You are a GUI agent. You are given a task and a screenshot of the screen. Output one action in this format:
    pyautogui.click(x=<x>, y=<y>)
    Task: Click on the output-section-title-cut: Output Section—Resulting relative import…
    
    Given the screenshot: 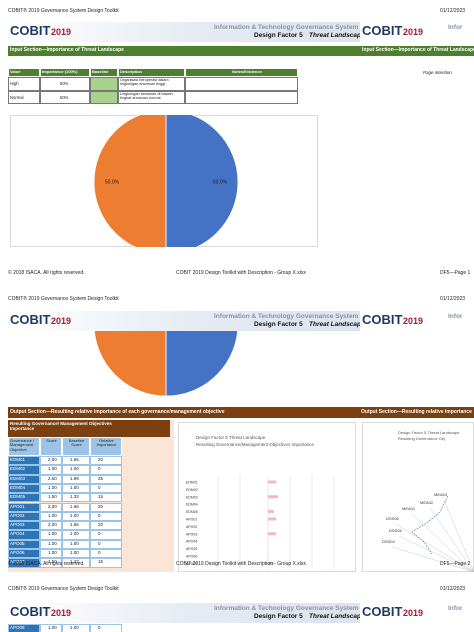 What is the action you would take?
    pyautogui.click(x=416, y=412)
    